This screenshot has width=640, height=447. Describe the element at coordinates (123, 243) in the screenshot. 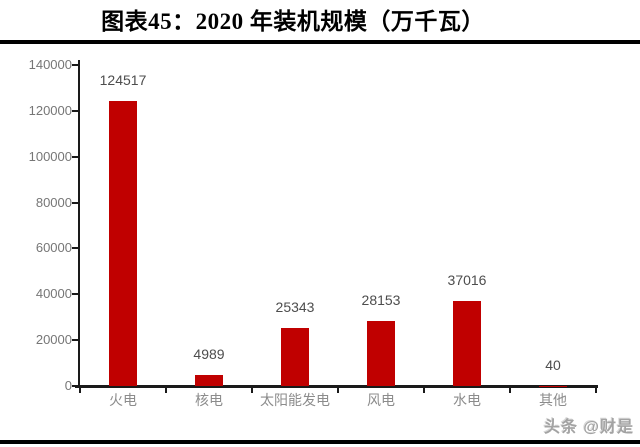

I see `bar-火电` at that location.